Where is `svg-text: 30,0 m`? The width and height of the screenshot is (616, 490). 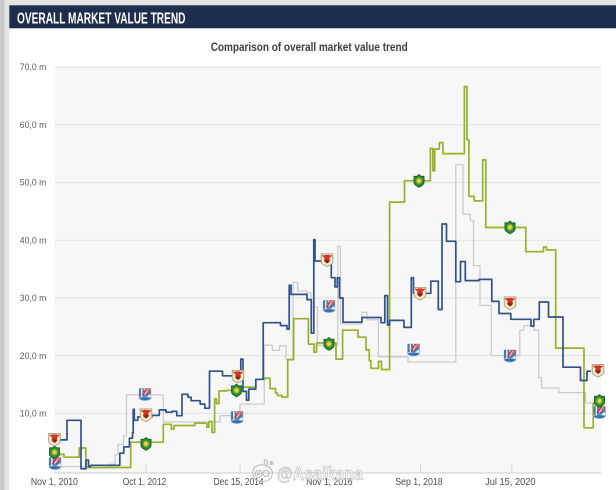
svg-text: 30,0 m is located at coordinates (33, 298).